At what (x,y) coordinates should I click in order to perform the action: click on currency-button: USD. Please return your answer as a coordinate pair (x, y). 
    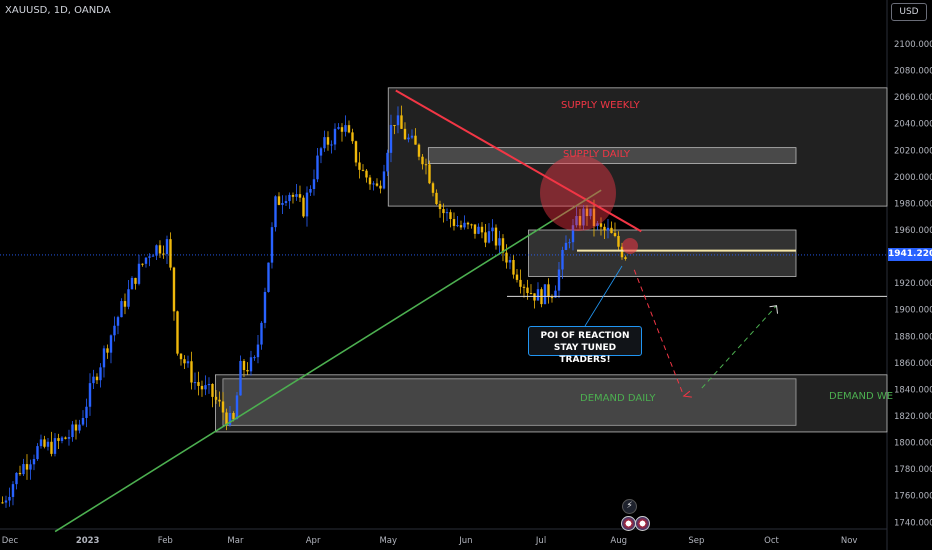
    Looking at the image, I should click on (909, 12).